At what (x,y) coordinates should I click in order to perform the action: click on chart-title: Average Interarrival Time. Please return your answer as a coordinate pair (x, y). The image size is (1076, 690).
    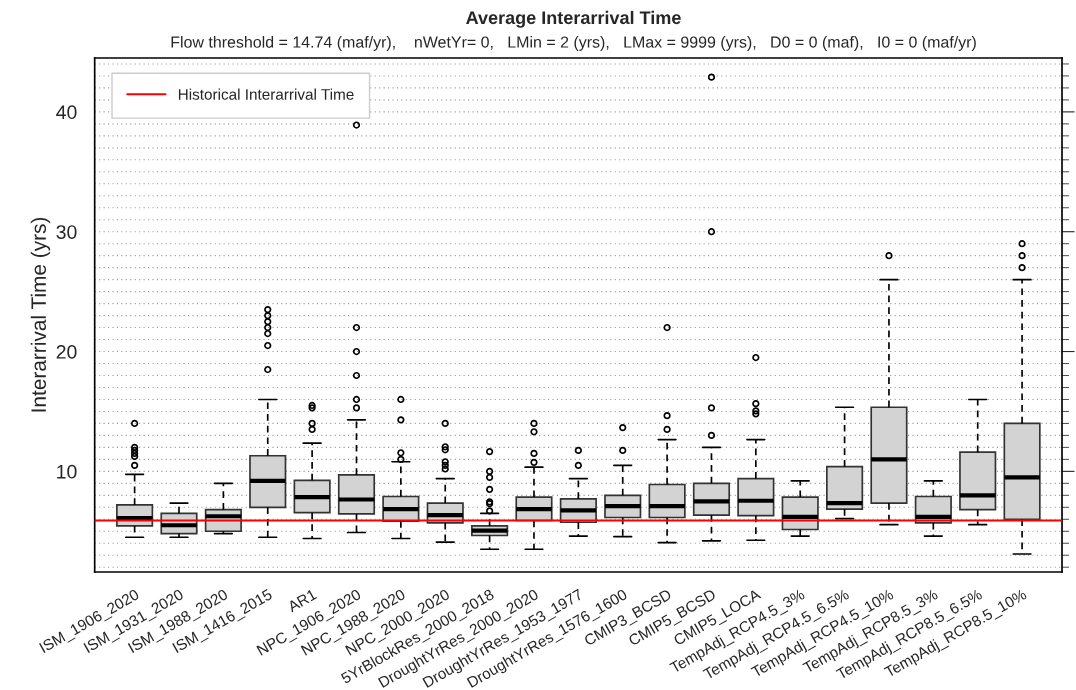
    Looking at the image, I should click on (573, 19).